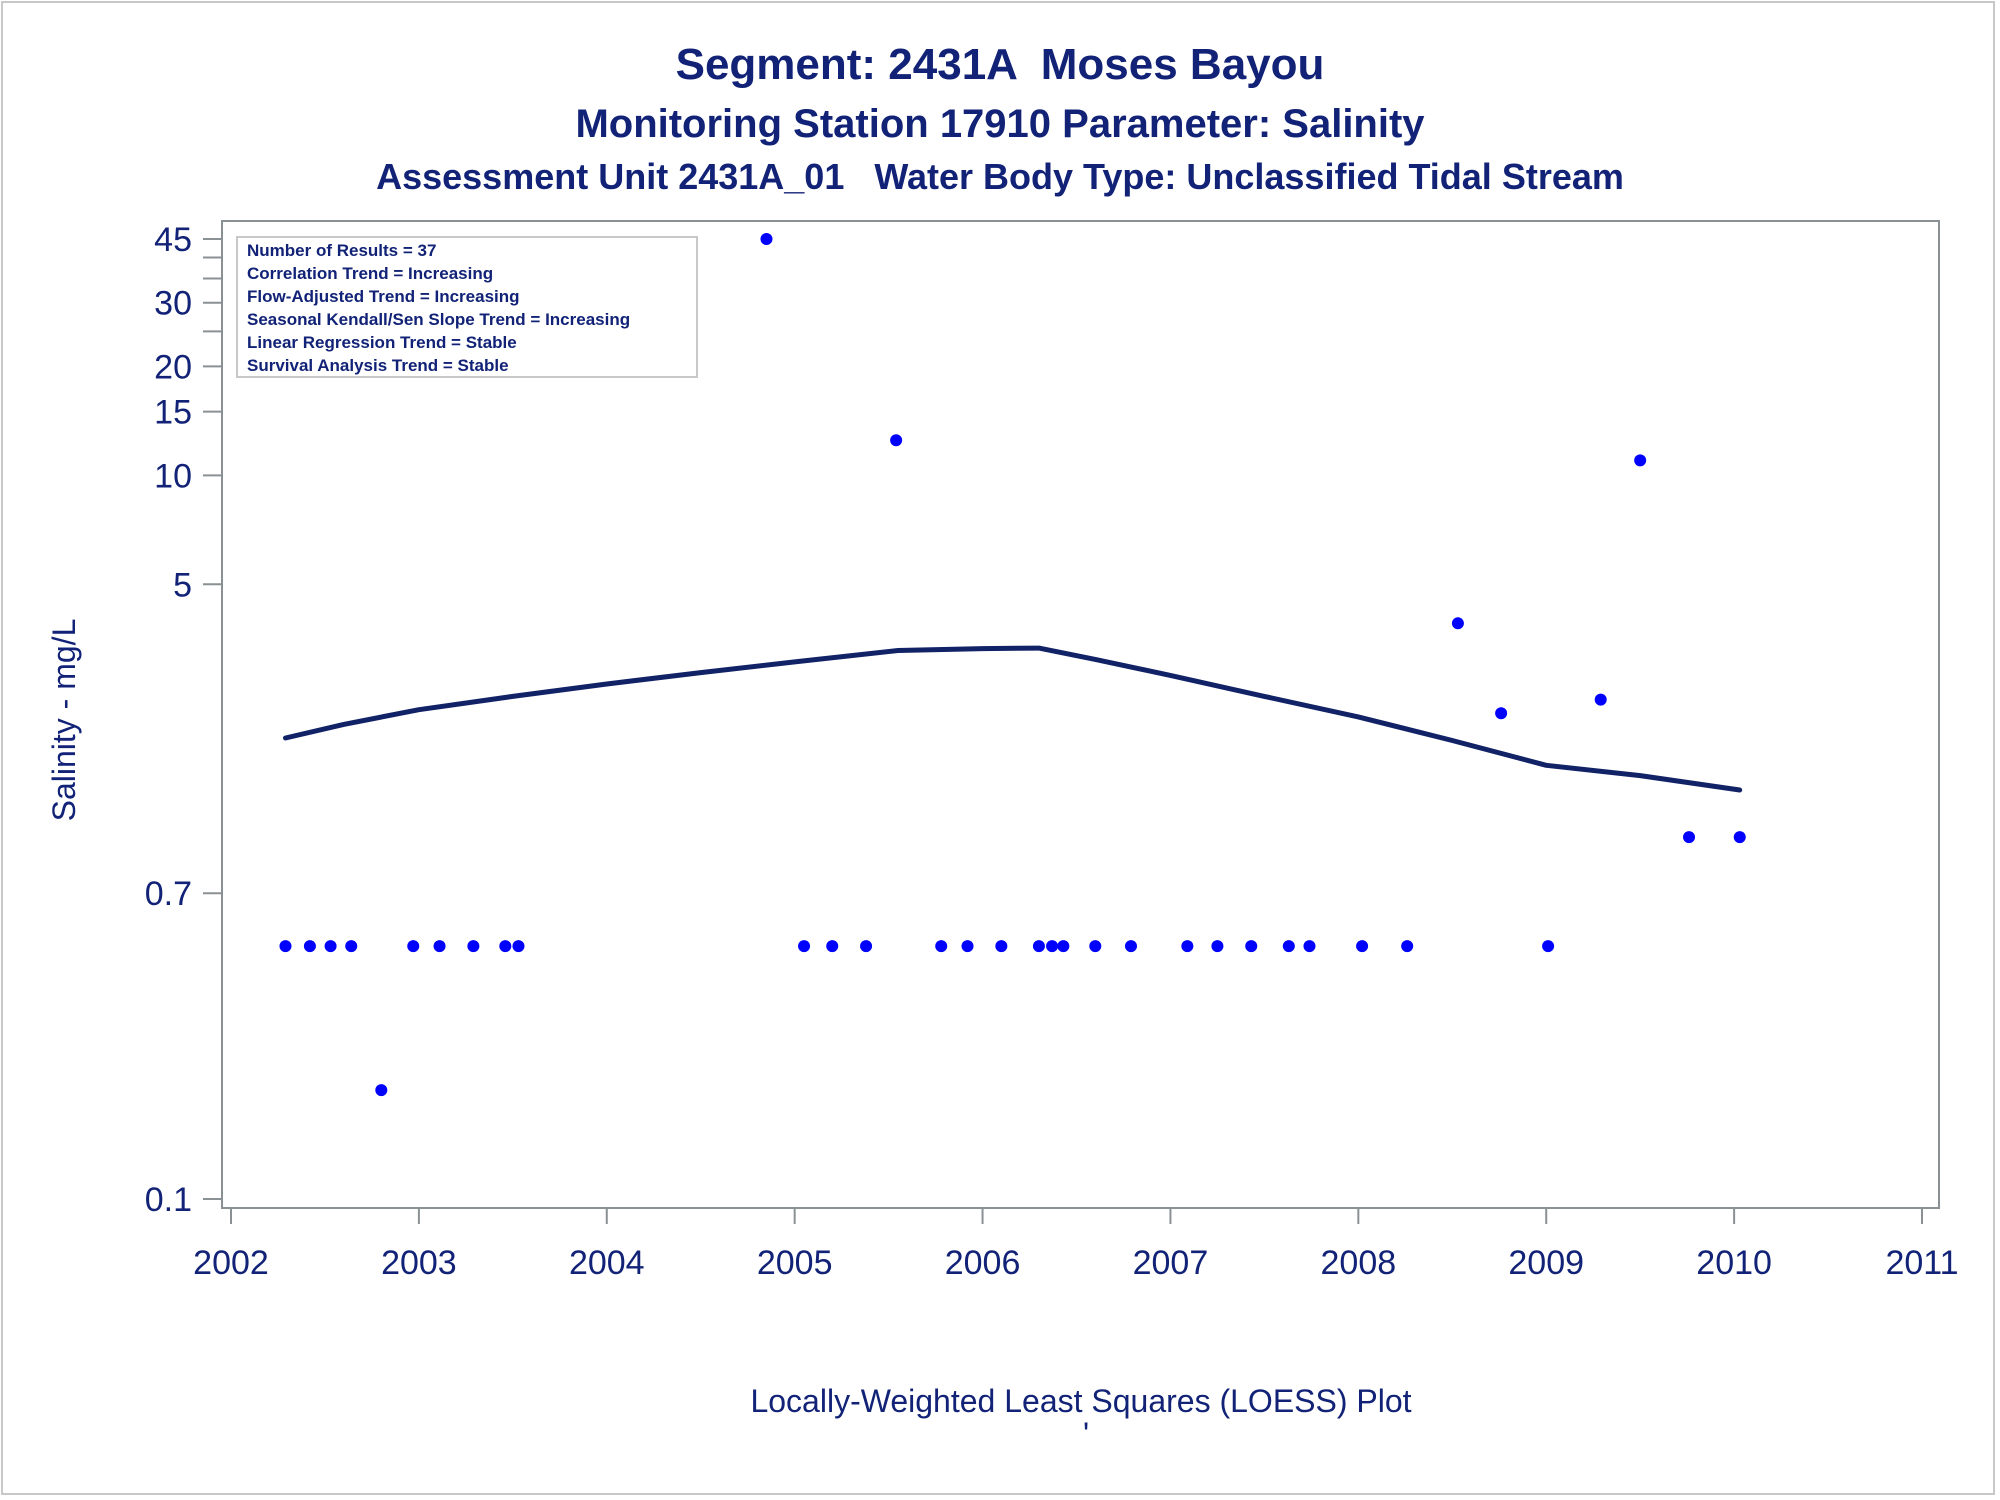 The width and height of the screenshot is (2000, 1500). Describe the element at coordinates (983, 1263) in the screenshot. I see `x-tick-label: 2006` at that location.